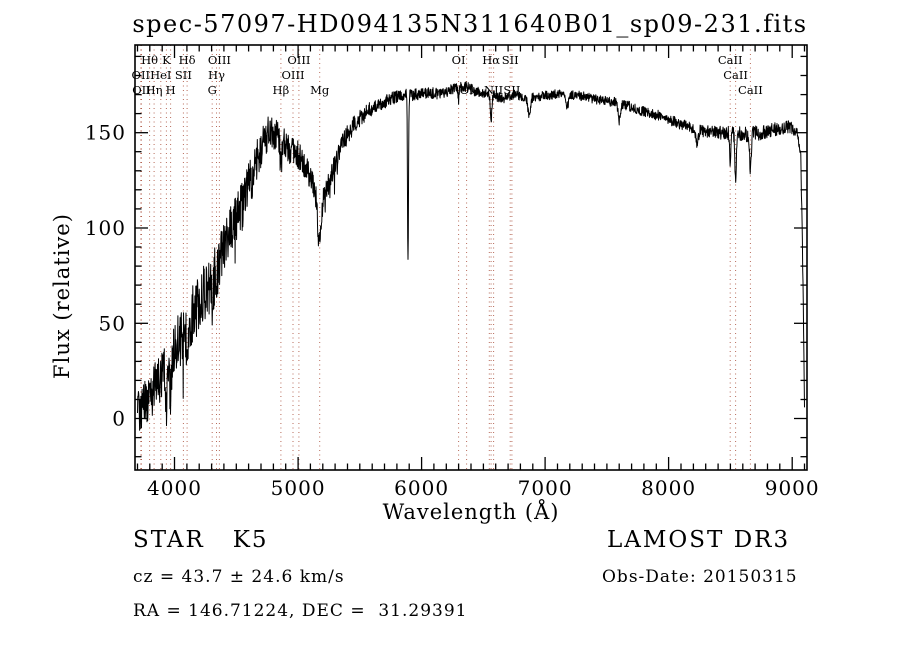 The width and height of the screenshot is (900, 649). I want to click on spectral-line-label: HeI, so click(160, 75).